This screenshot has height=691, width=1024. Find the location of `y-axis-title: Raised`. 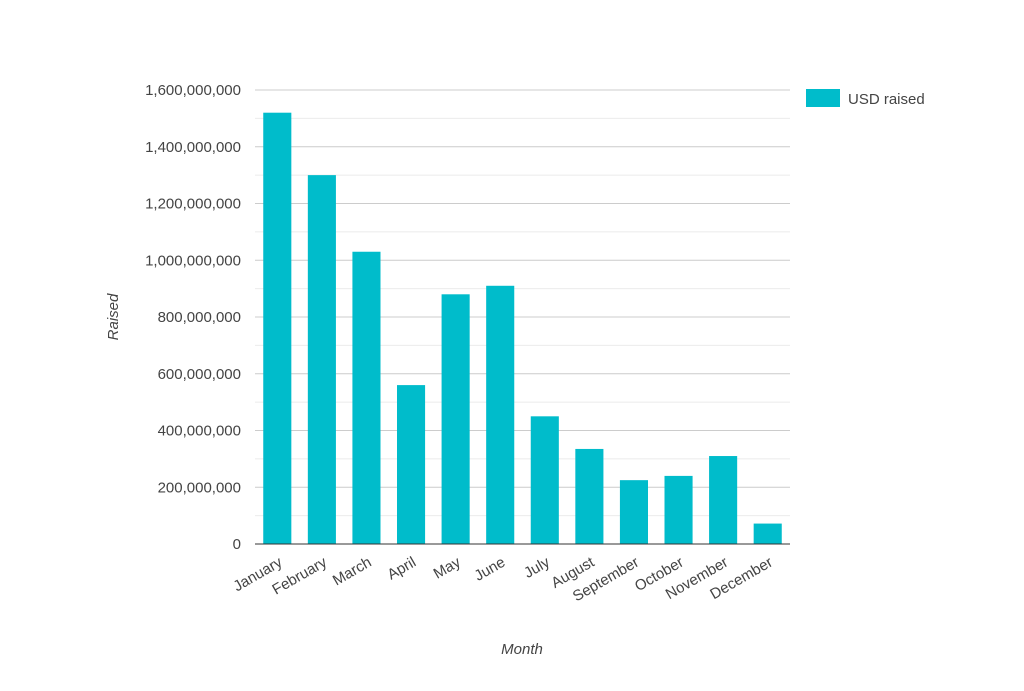

y-axis-title: Raised is located at coordinates (113, 316).